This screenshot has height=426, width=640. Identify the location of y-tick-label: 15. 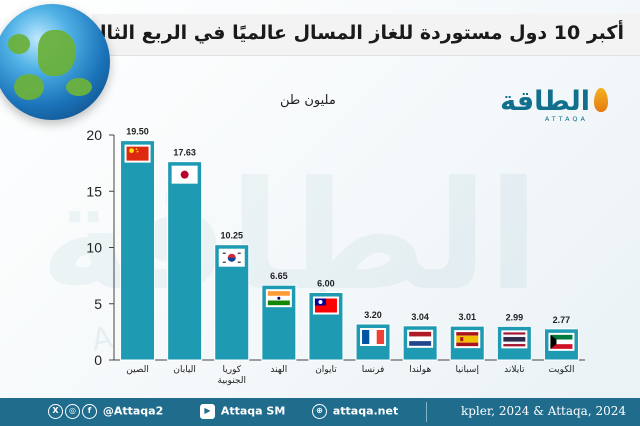
(94, 191).